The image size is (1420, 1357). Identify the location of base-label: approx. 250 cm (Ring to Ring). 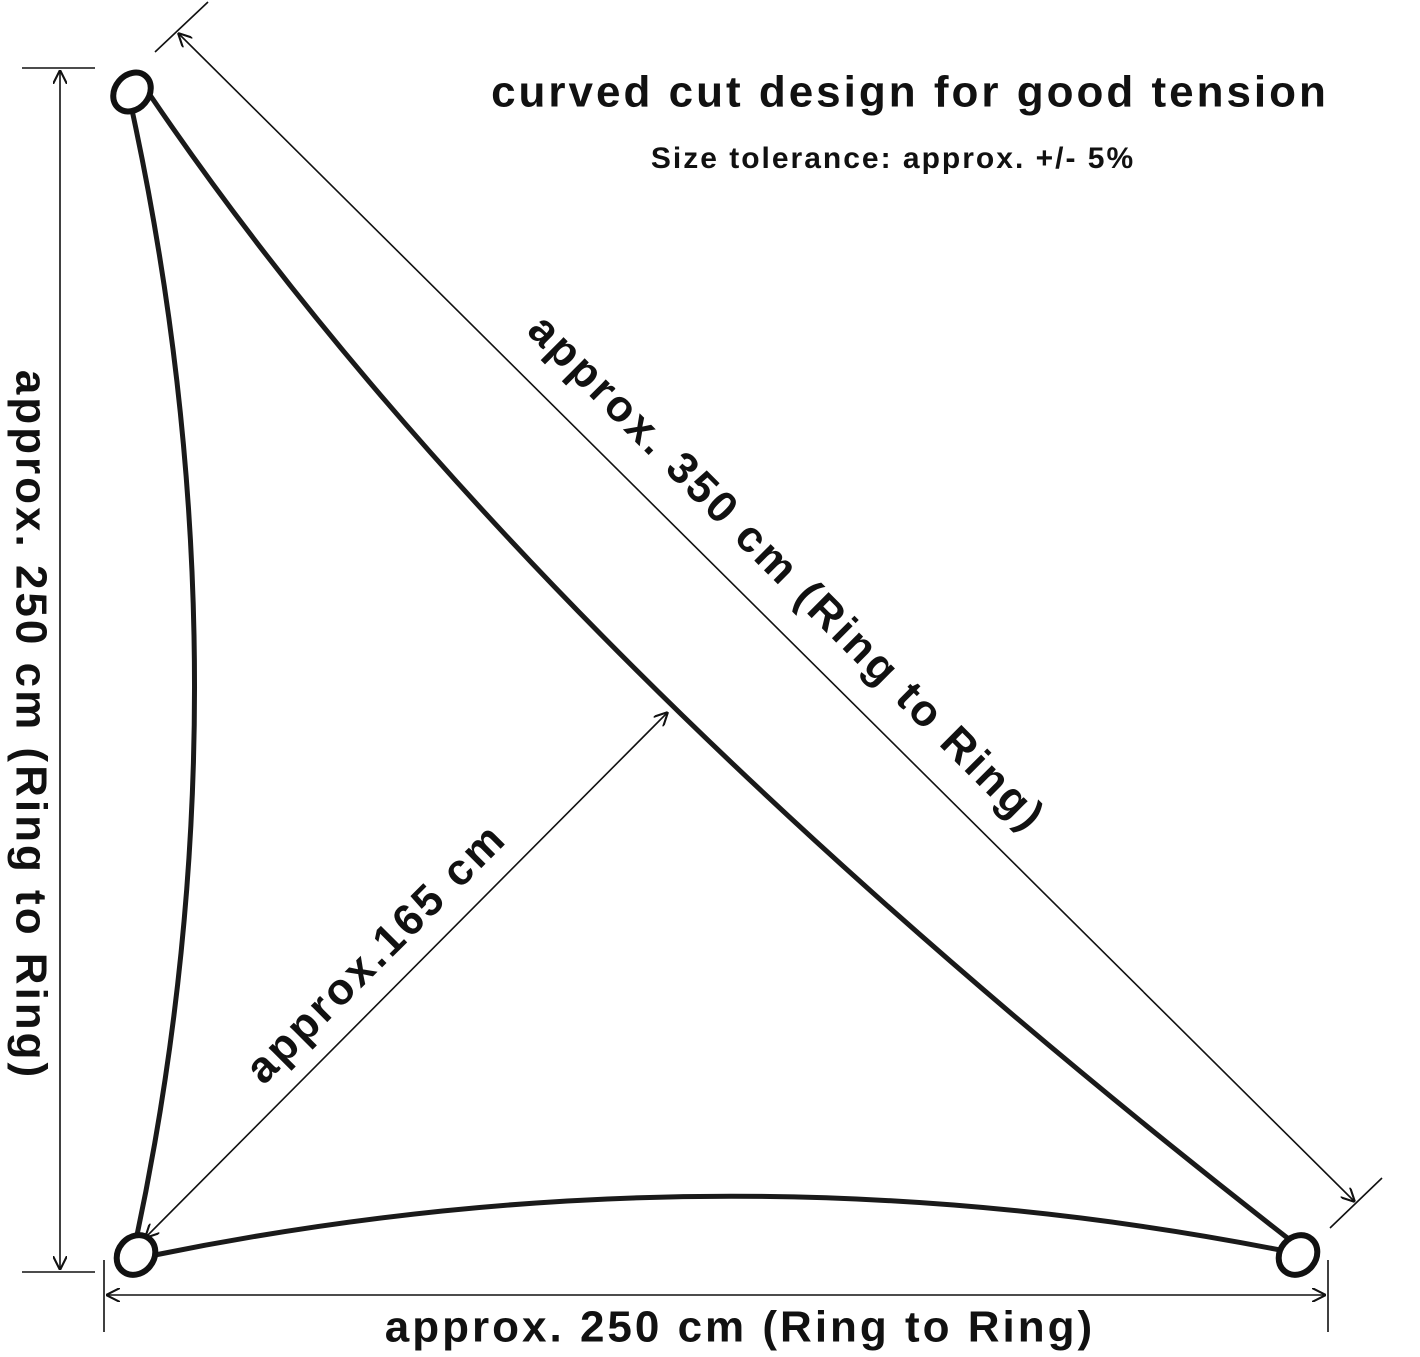
(740, 1327).